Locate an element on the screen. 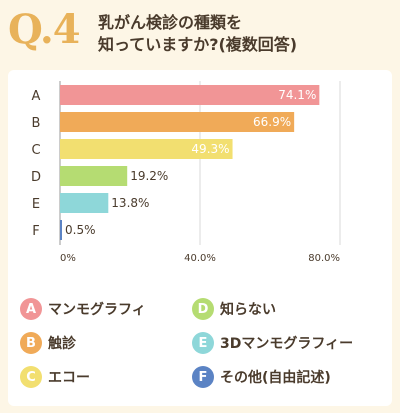  legend-item-f: F その他(自由記述) is located at coordinates (261, 377).